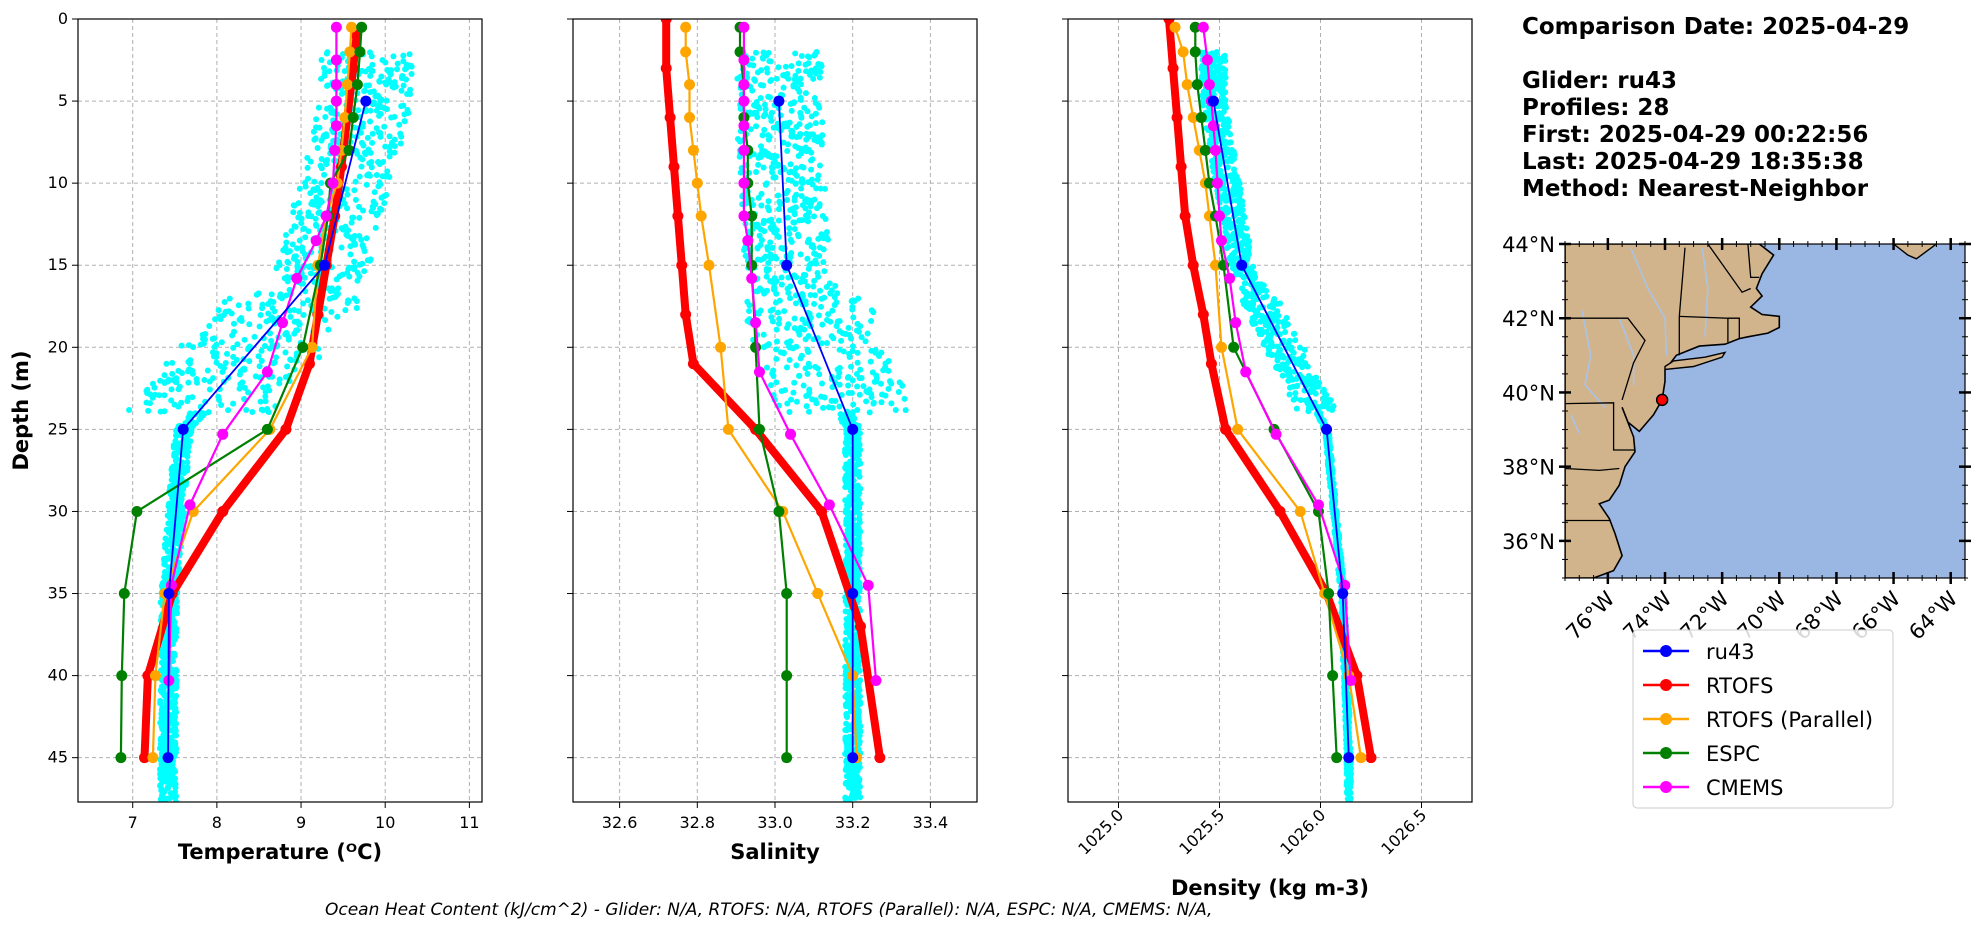  Describe the element at coordinates (1528, 245) in the screenshot. I see `lat-label: 44°N` at that location.